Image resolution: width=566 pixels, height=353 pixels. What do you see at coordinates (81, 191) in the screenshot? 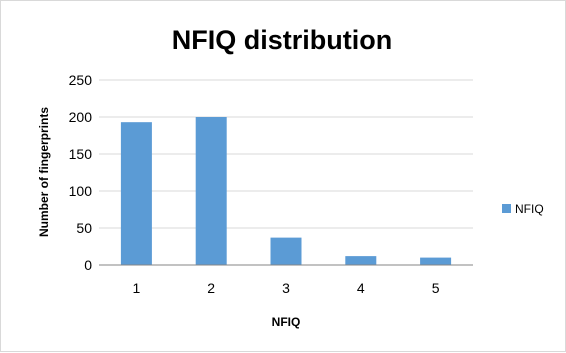
I see `y-tick-label: 100` at bounding box center [81, 191].